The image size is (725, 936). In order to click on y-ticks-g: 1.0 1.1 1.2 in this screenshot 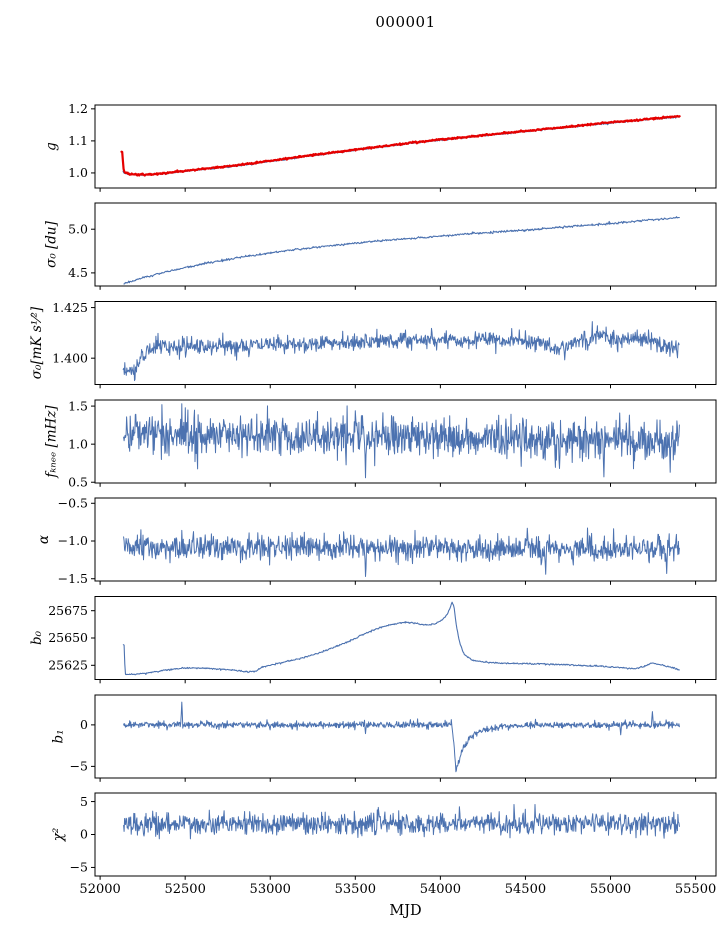, I will do `click(81, 140)`.